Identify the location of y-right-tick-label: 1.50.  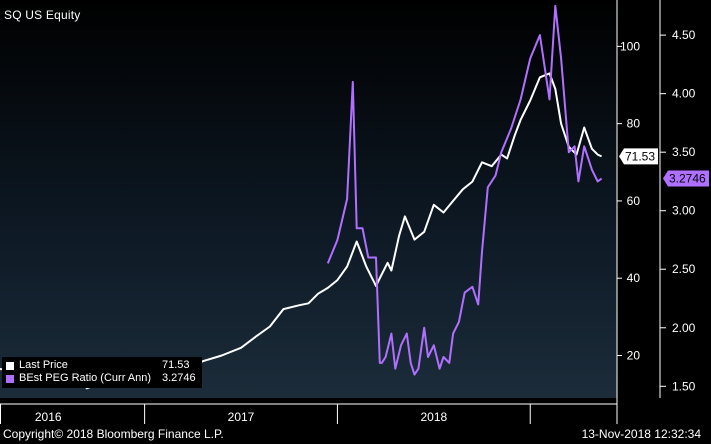
(684, 386).